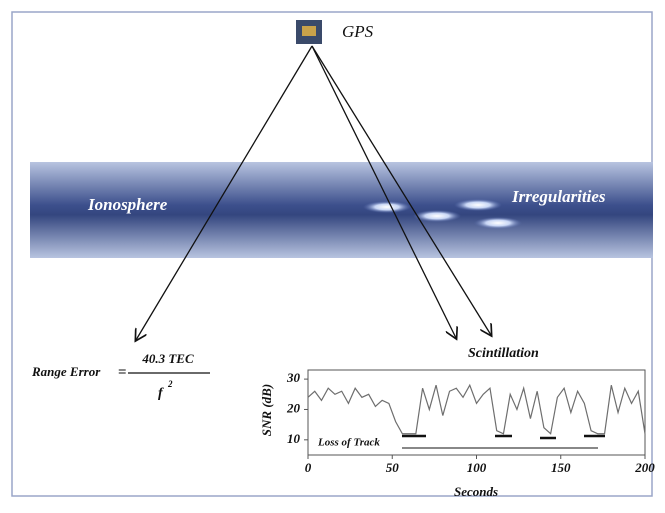  Describe the element at coordinates (348, 443) in the screenshot. I see `annotation: Loss of Track` at that location.